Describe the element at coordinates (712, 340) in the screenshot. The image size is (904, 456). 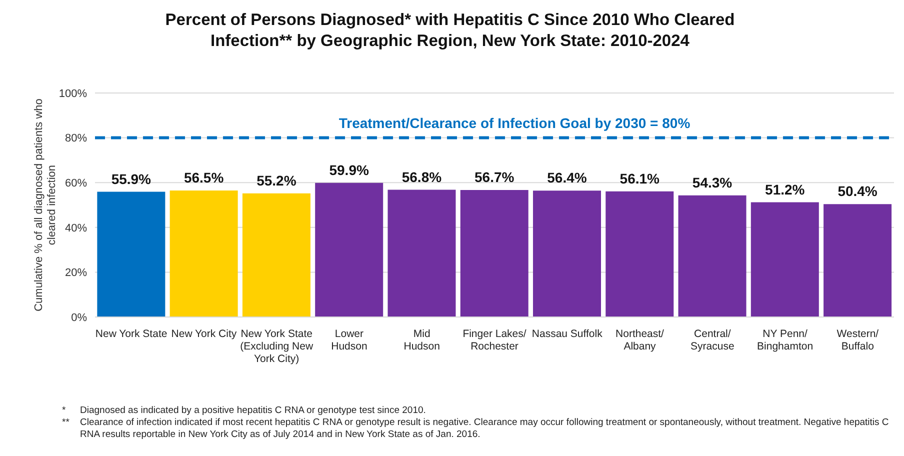
I see `x-tick-label: Central/ Syracuse` at that location.